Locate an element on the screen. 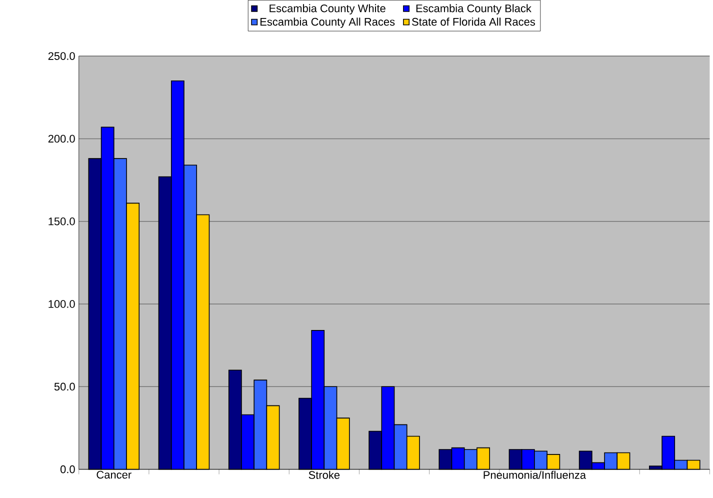 This screenshot has width=713, height=498. legend-label: Escambia County White is located at coordinates (328, 9).